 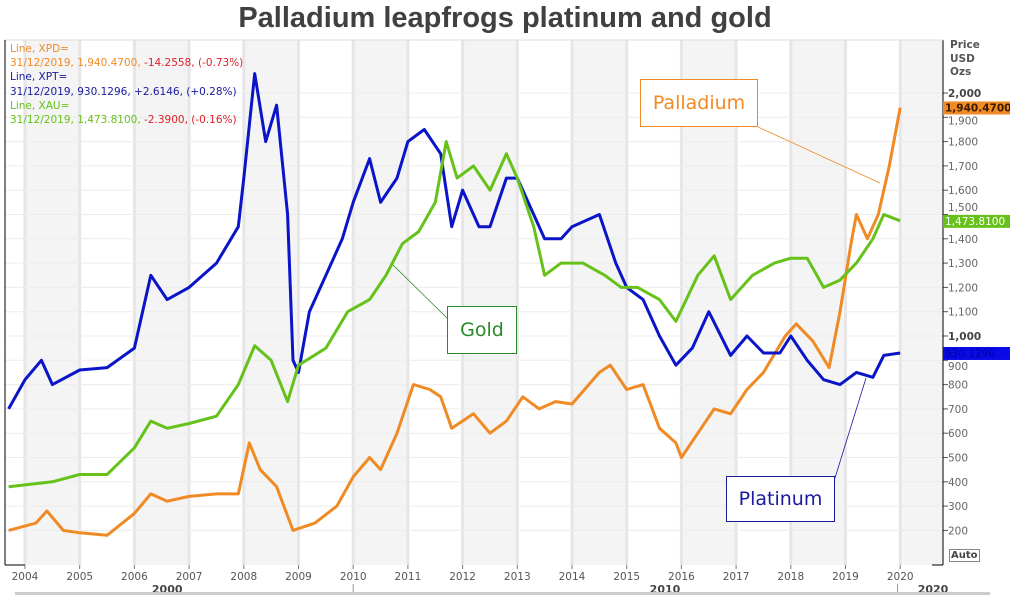 I want to click on y-tick-label: 400, so click(x=958, y=483).